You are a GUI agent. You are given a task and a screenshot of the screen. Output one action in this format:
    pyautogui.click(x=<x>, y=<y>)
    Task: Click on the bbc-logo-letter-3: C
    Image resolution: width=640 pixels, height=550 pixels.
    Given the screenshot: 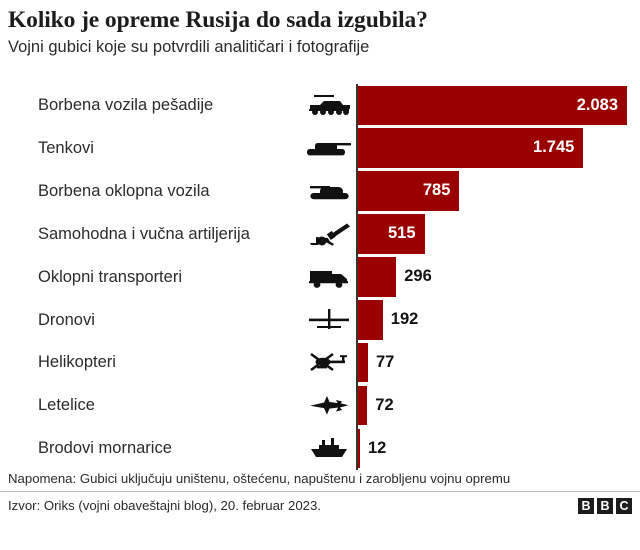 What is the action you would take?
    pyautogui.click(x=624, y=505)
    